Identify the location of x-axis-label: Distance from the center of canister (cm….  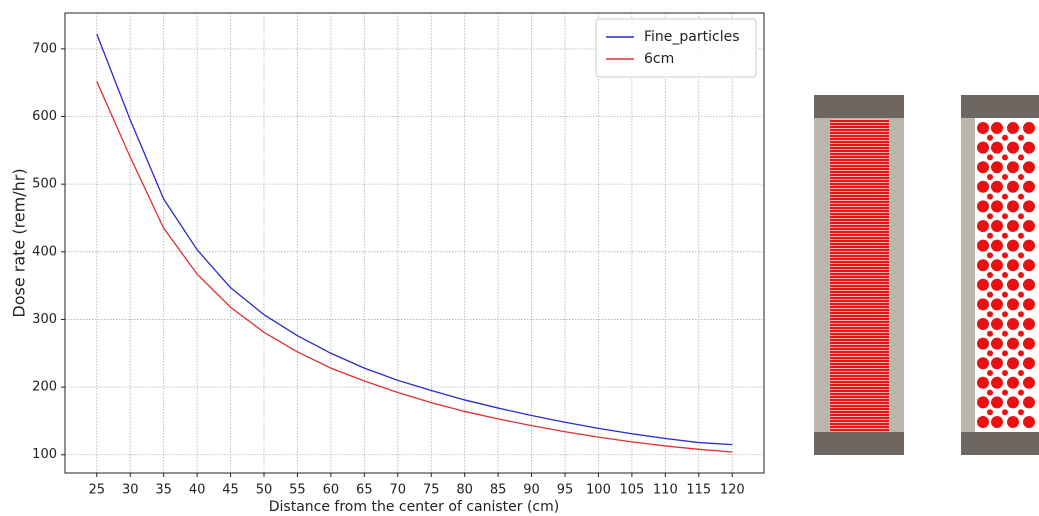
(414, 507).